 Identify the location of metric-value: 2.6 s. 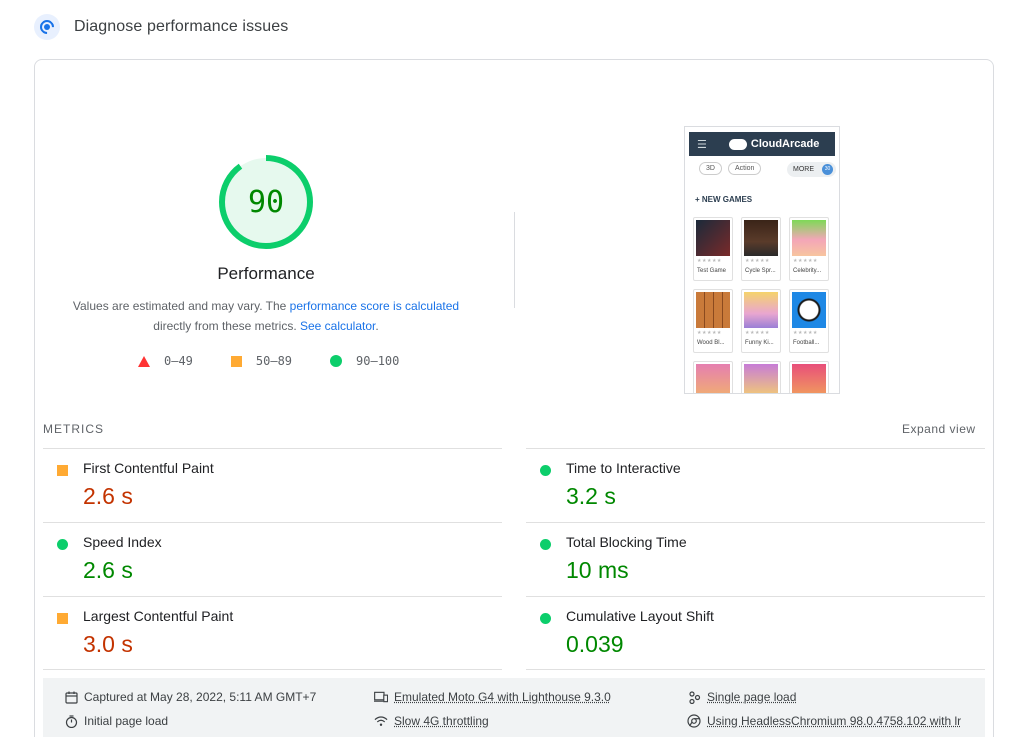
(108, 570).